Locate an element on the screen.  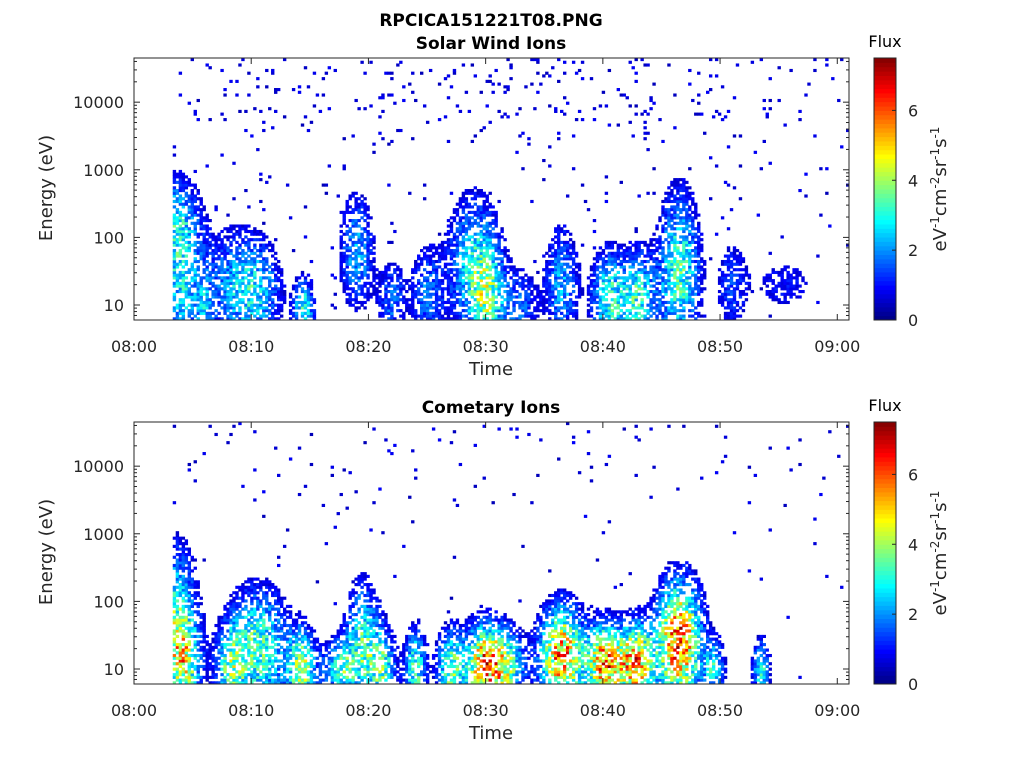
colorbar-segment is located at coordinates (885, 301).